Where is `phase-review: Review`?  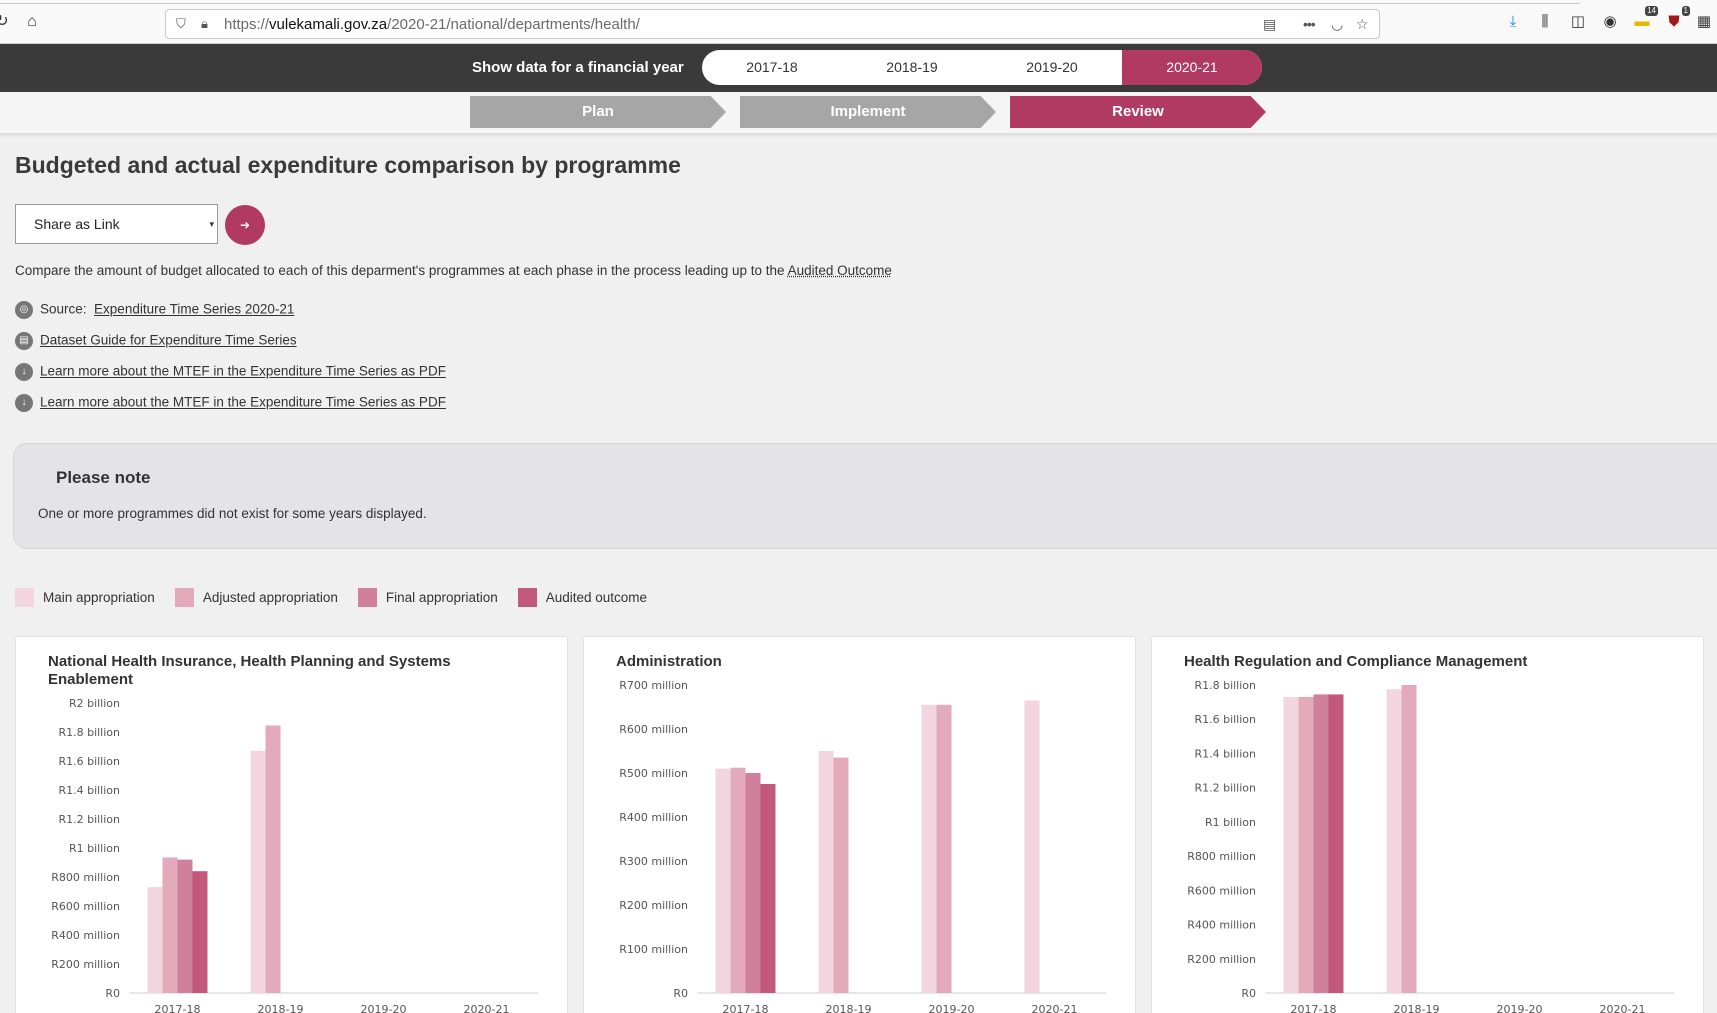
phase-review: Review is located at coordinates (1138, 112).